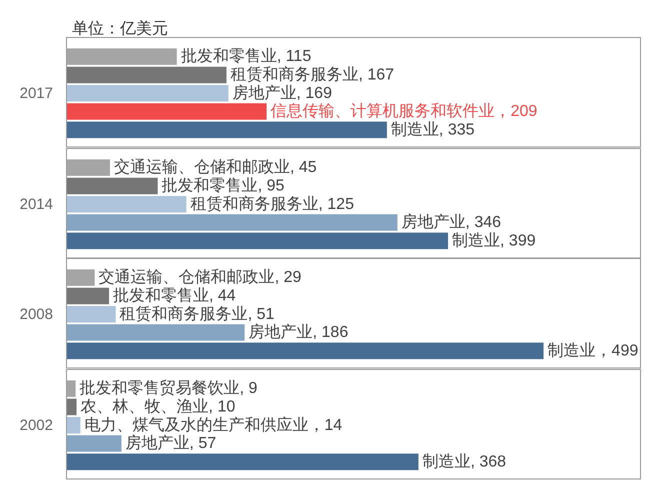  What do you see at coordinates (215, 167) in the screenshot?
I see `data-label: 交通运输、仓储和邮政业, 45` at bounding box center [215, 167].